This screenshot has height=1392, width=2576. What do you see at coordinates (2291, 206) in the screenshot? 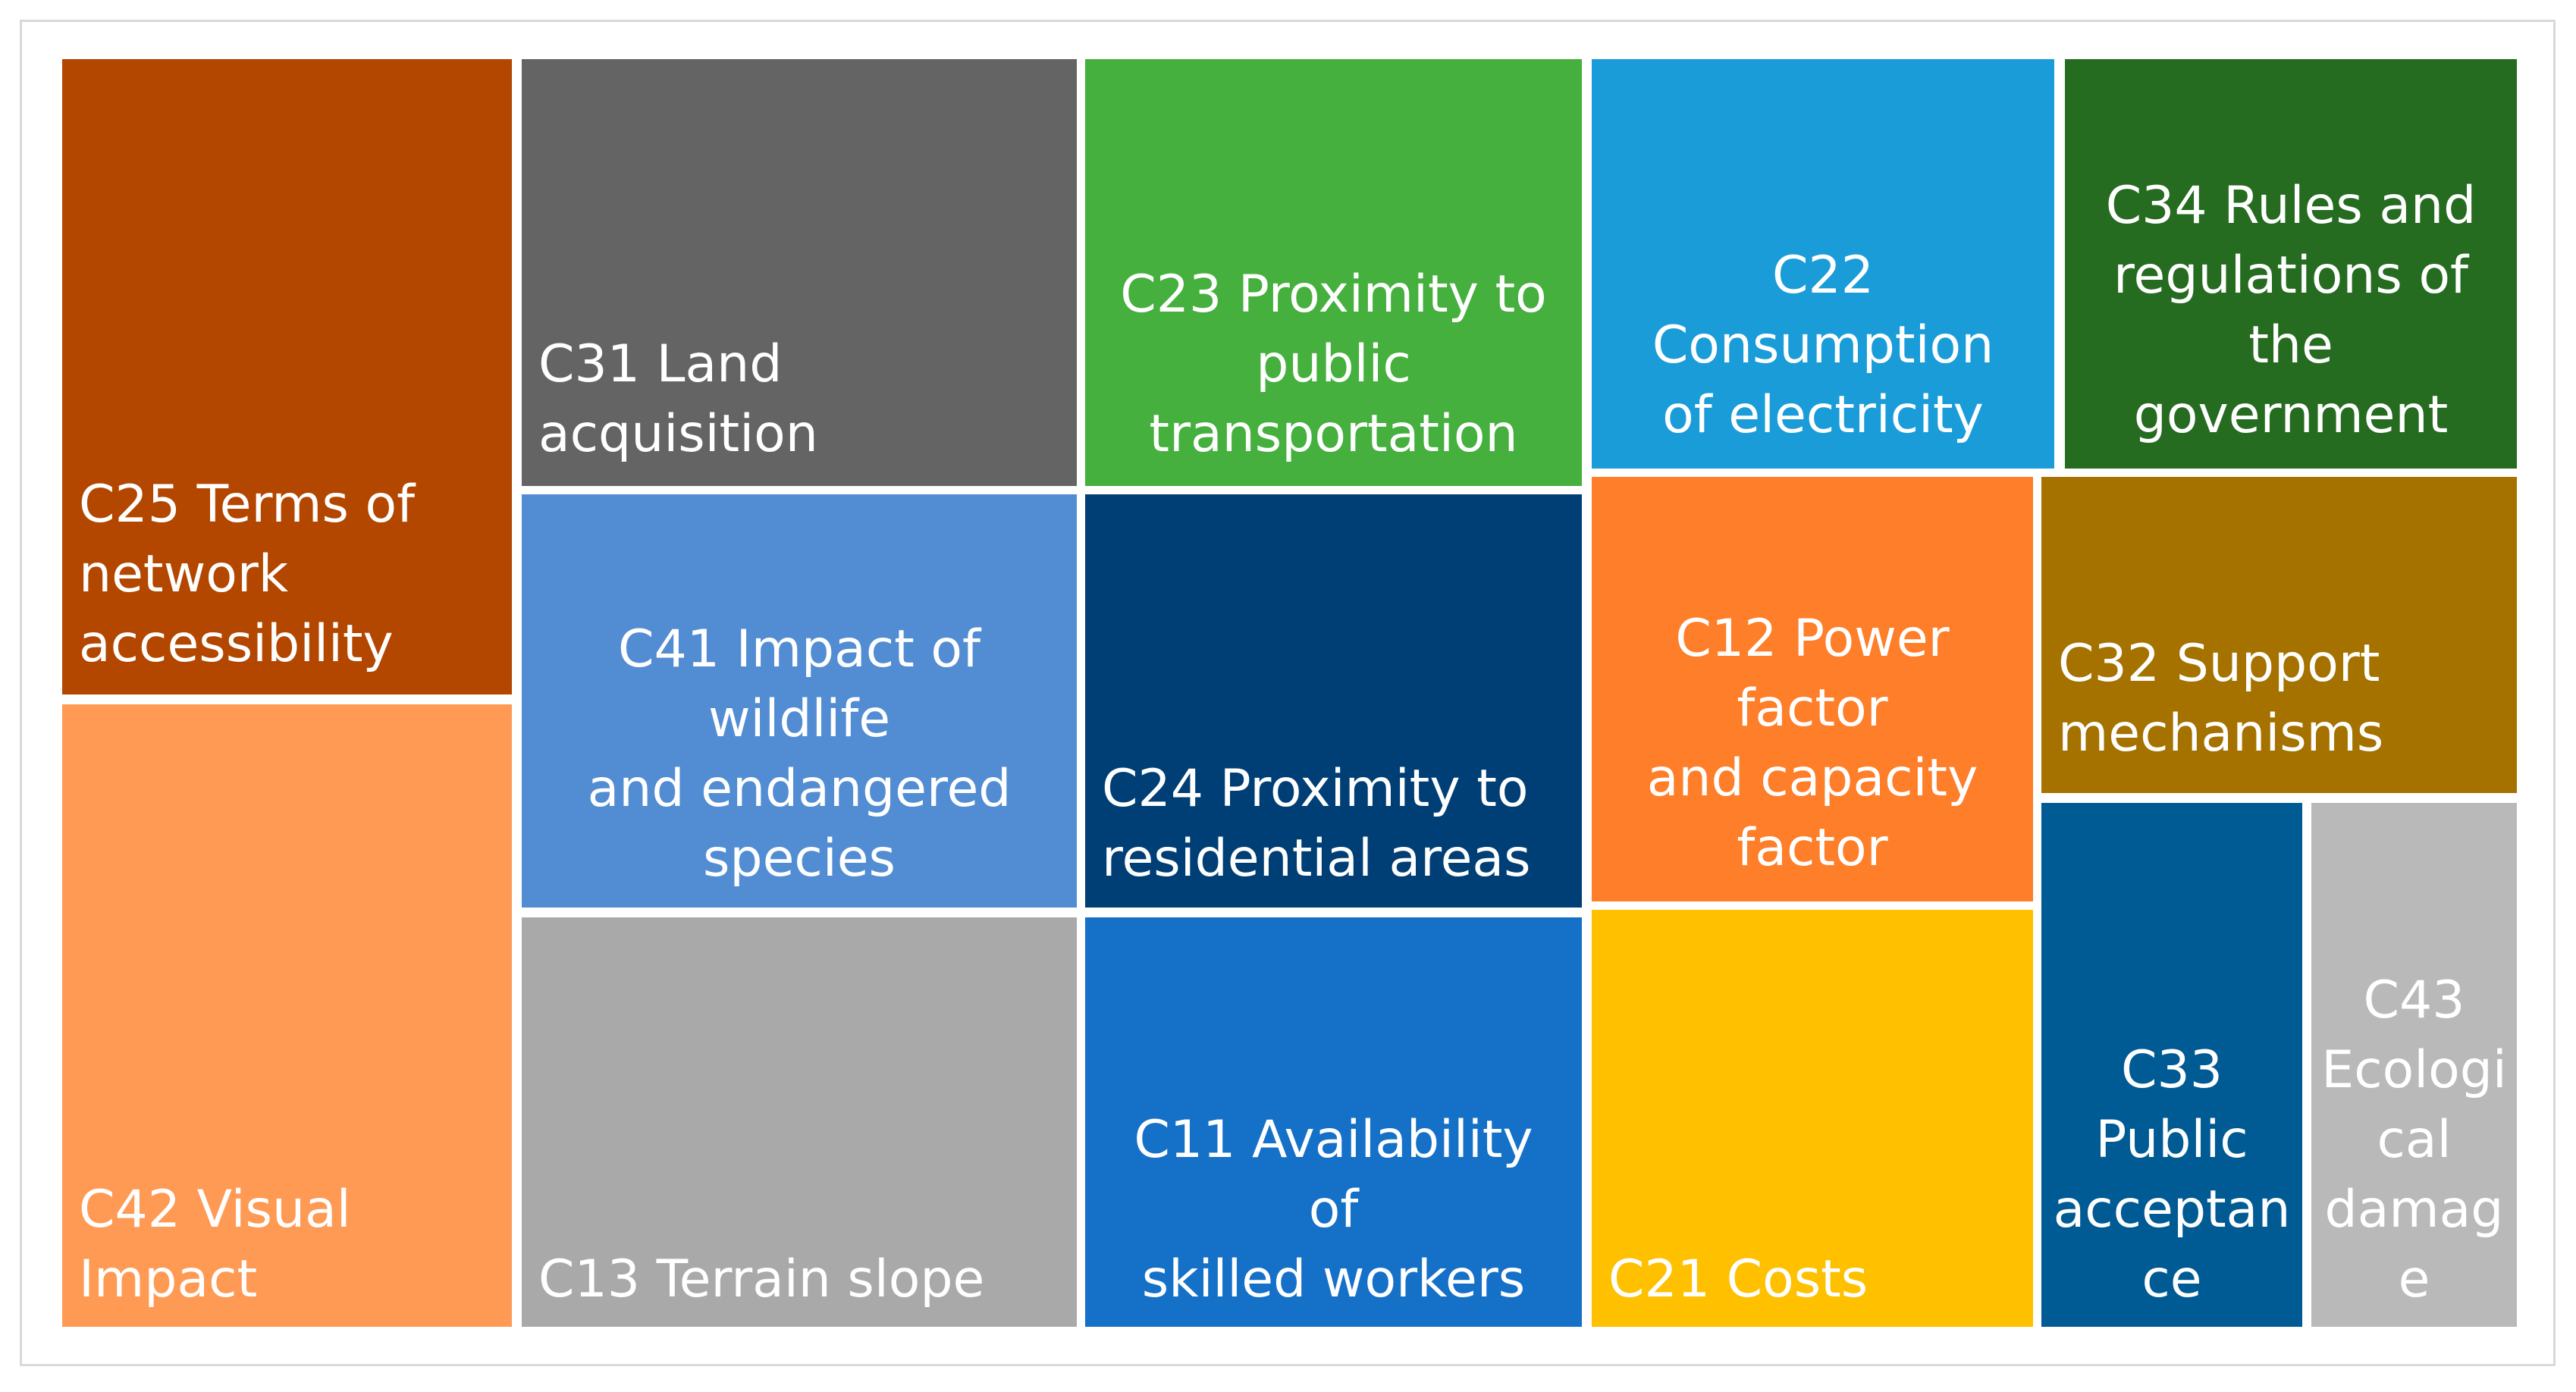
I see `tile-label-line: C34 Rules and` at bounding box center [2291, 206].